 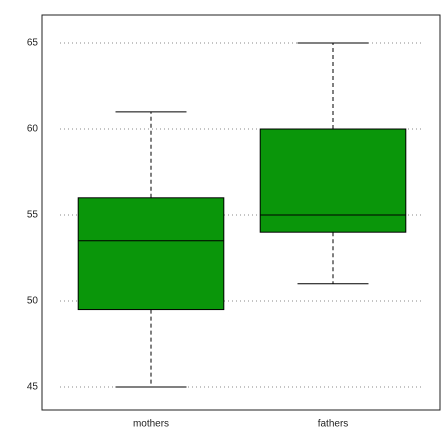 I want to click on y-tick-label: 45, so click(x=33, y=387).